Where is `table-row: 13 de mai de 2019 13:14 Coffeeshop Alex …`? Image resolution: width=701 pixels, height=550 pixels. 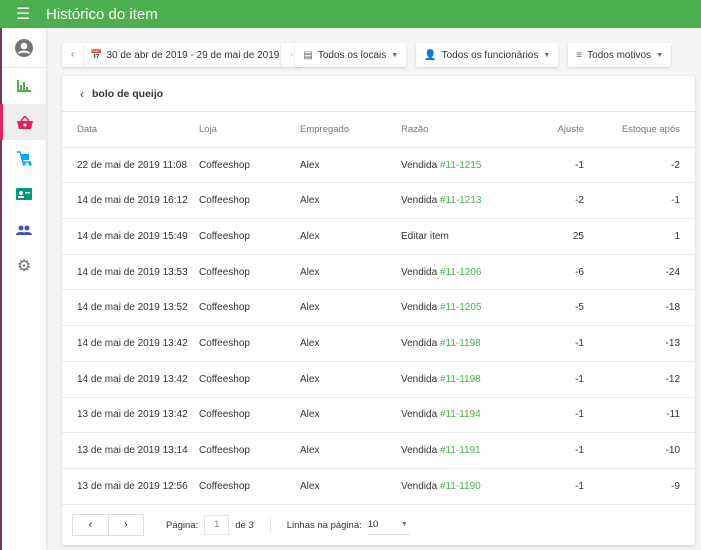 table-row: 13 de mai de 2019 13:14 Coffeeshop Alex … is located at coordinates (378, 451).